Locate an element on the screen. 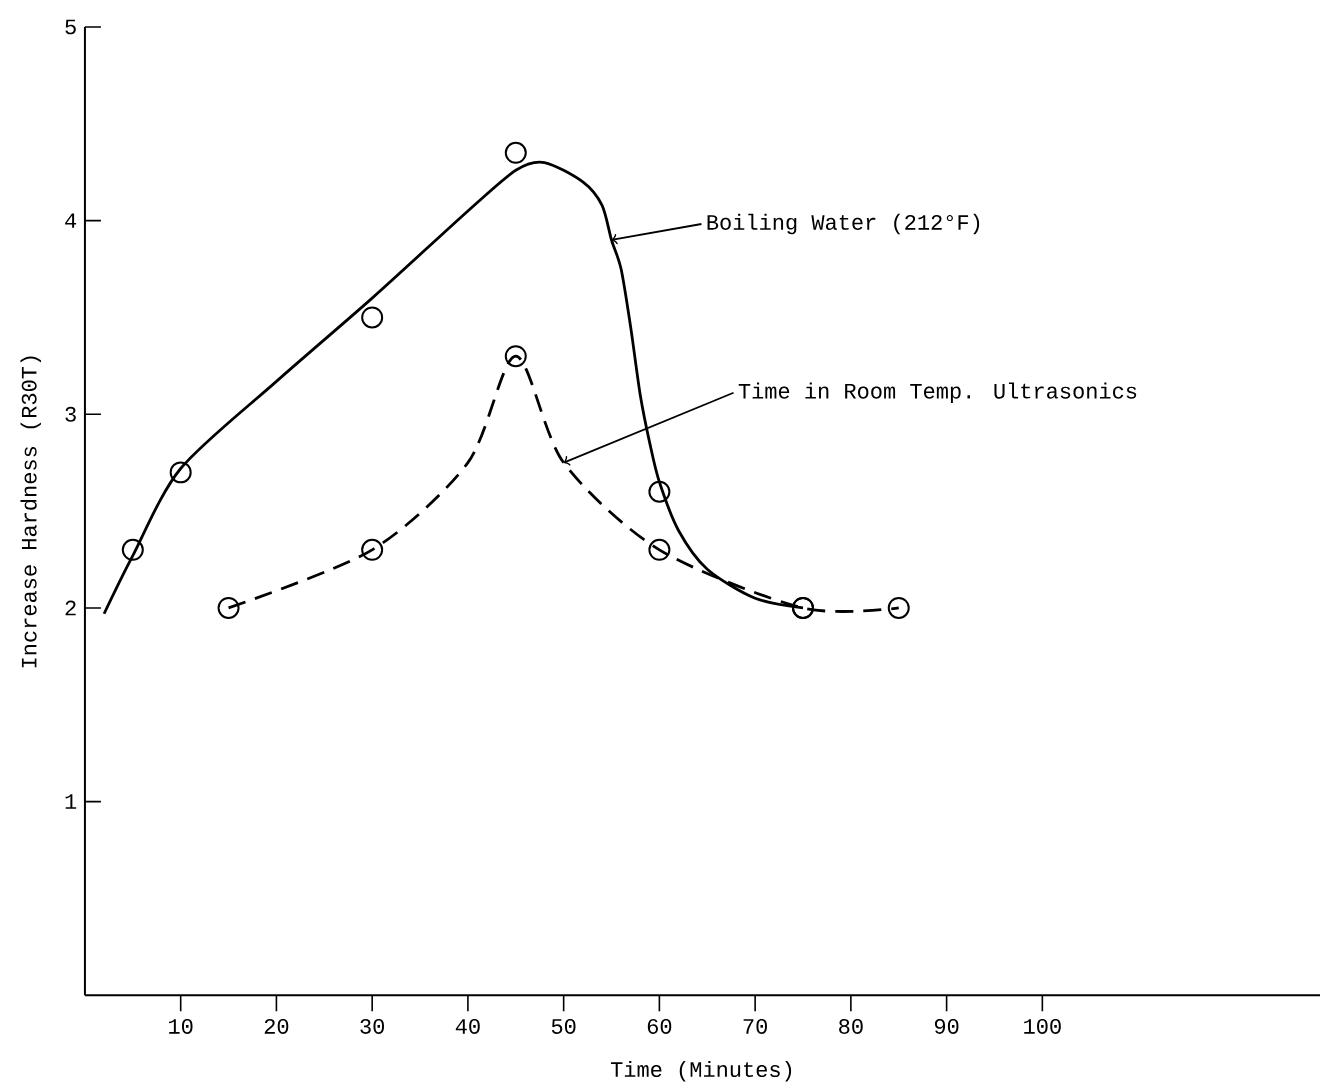 Image resolution: width=1321 pixels, height=1089 pixels. x-tick-label: 10 is located at coordinates (181, 1026).